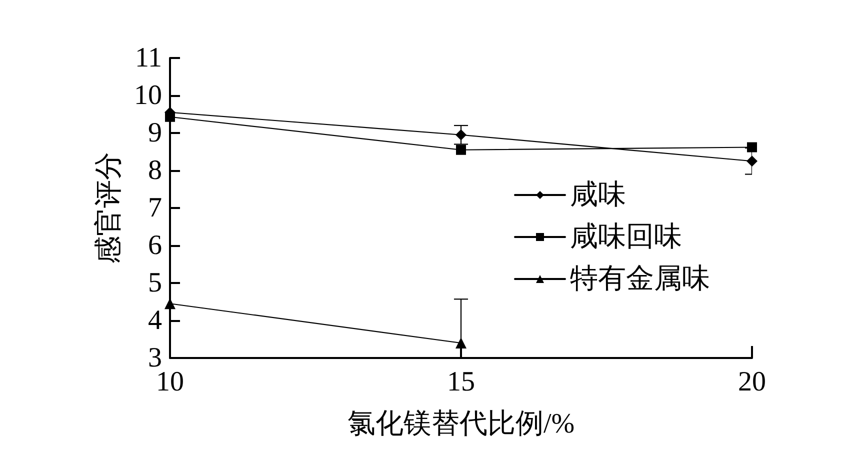 This screenshot has width=841, height=458. I want to click on x-axis-title: 氯化镁替代比例/%, so click(461, 424).